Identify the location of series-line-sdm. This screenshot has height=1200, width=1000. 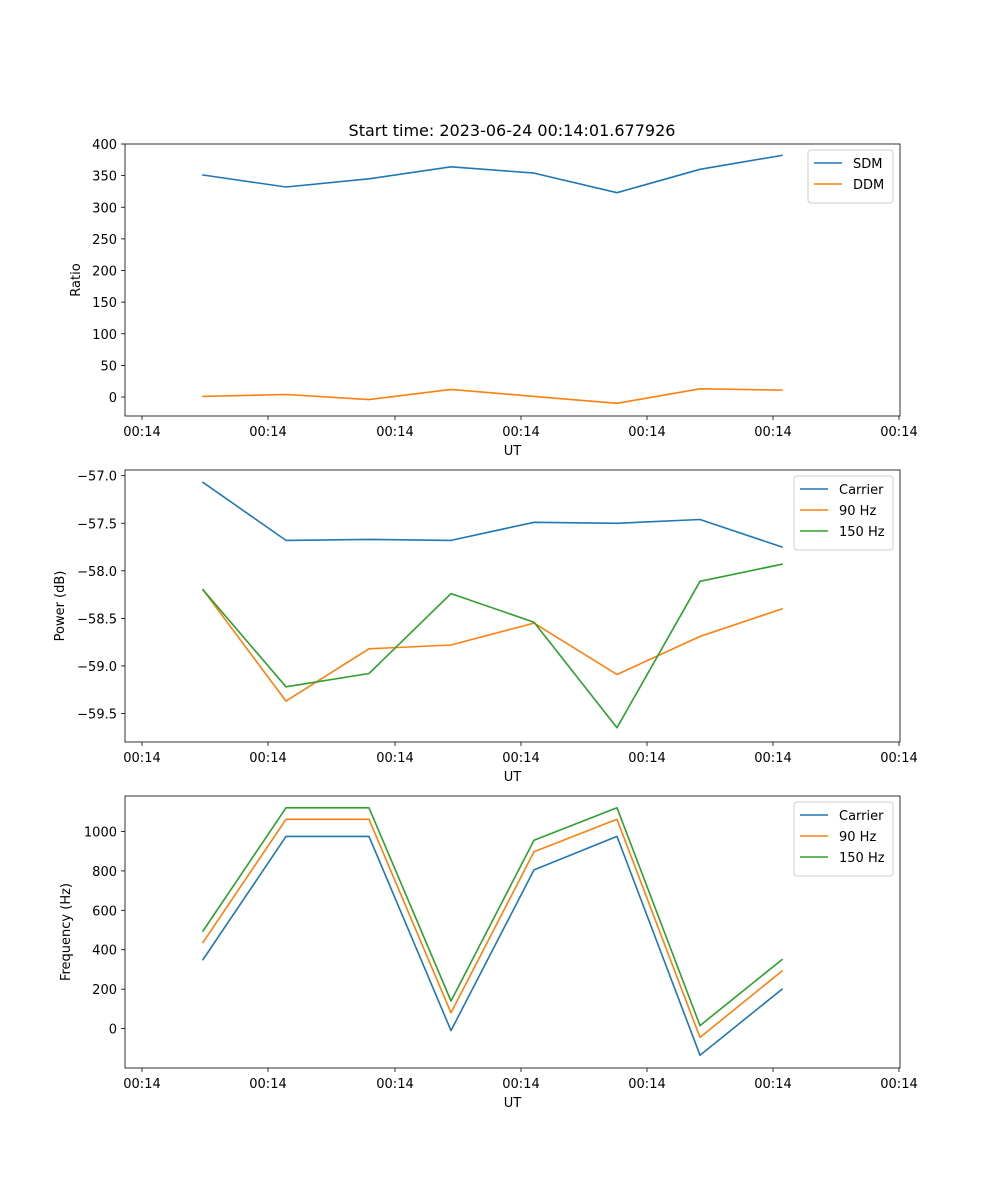
(492, 174).